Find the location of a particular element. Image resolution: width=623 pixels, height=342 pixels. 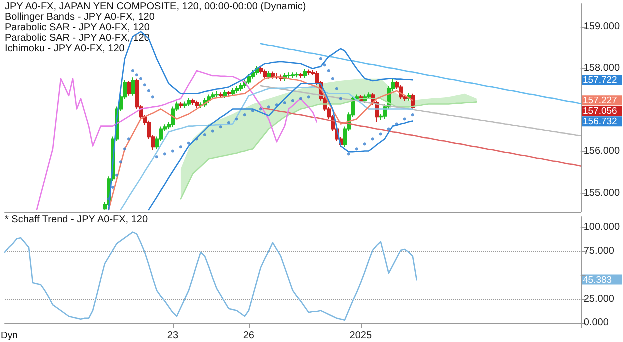

y-tick-label: 75.000 is located at coordinates (599, 251).